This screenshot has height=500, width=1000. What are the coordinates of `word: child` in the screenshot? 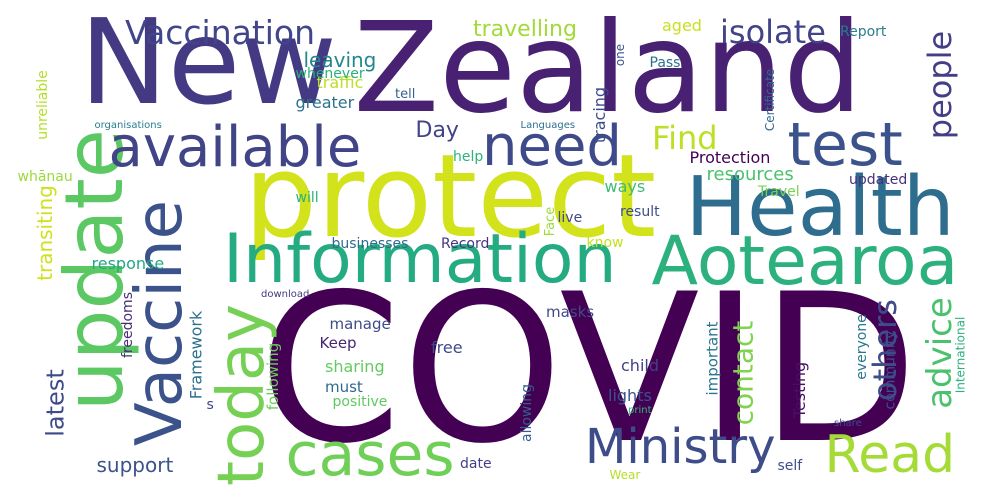 It's located at (640, 365).